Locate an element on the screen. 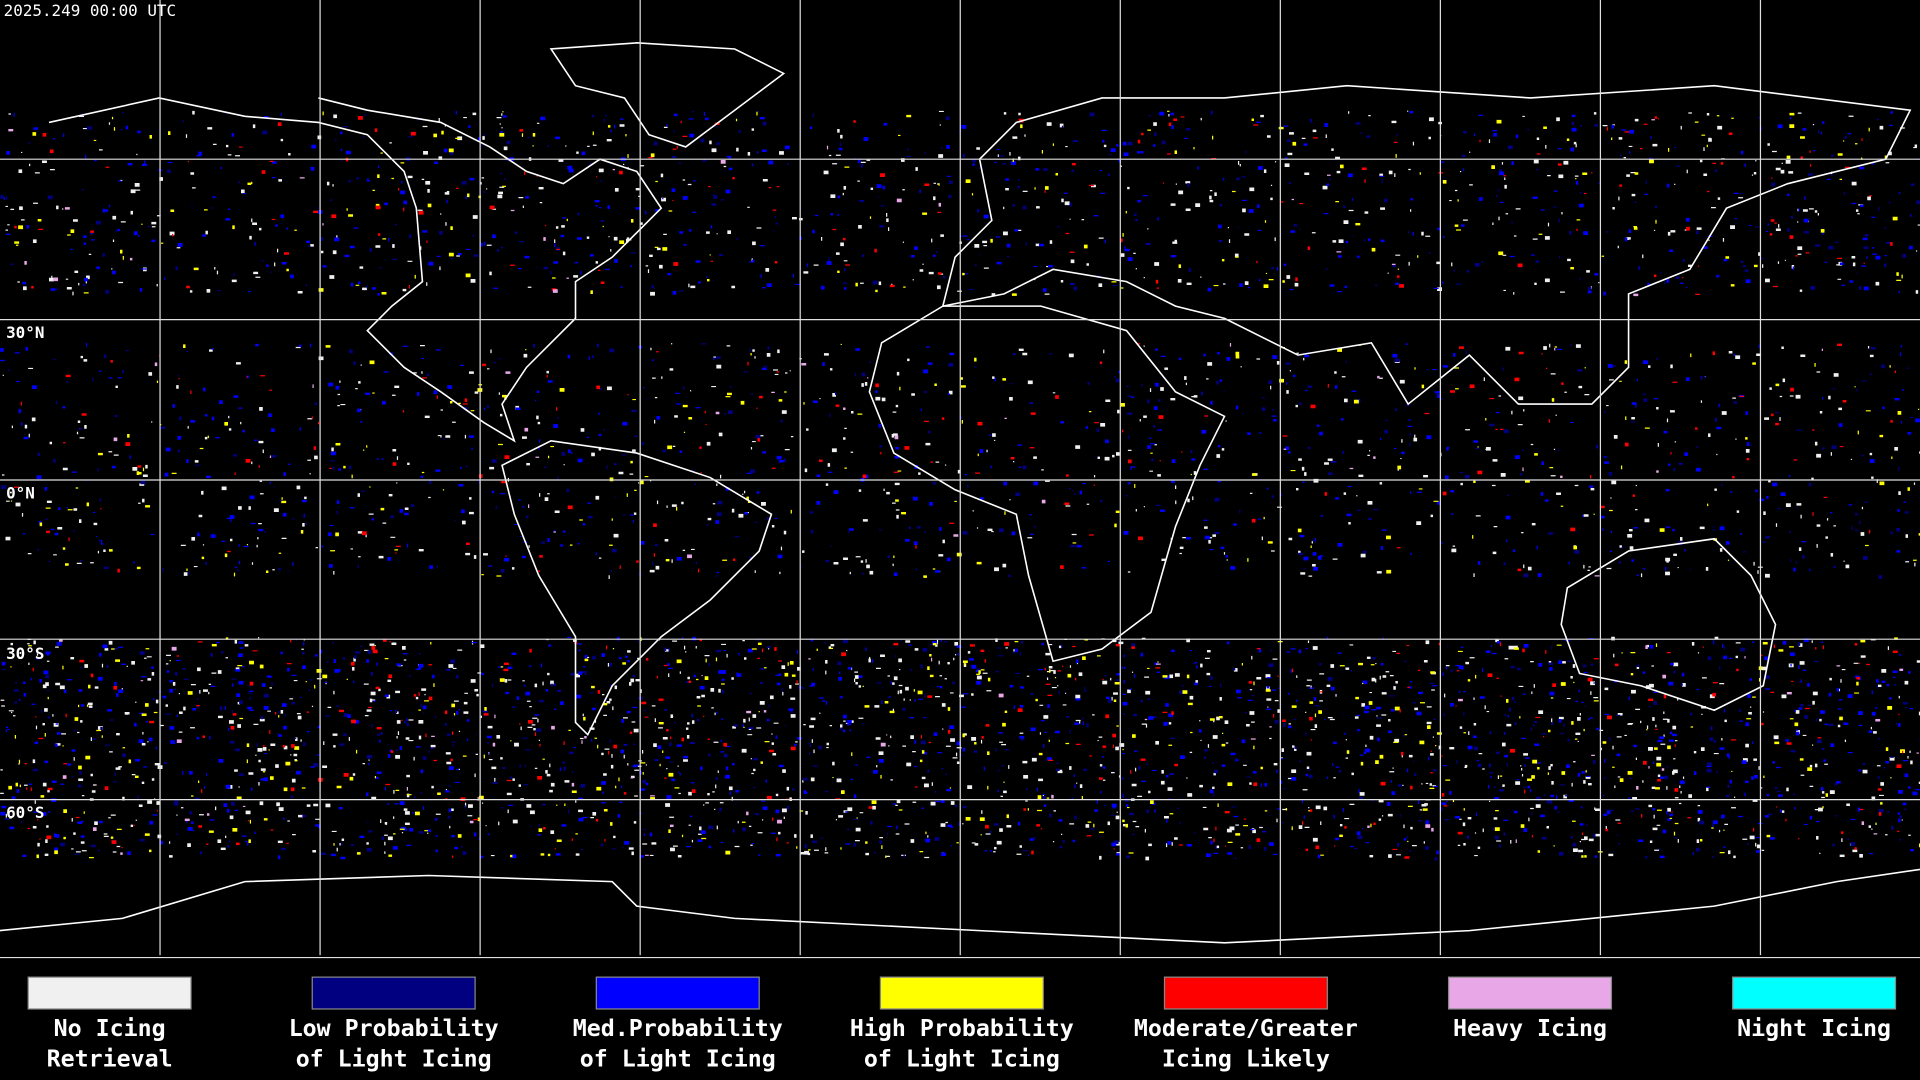 Image resolution: width=1920 pixels, height=1080 pixels. coast-africa is located at coordinates (1047, 484).